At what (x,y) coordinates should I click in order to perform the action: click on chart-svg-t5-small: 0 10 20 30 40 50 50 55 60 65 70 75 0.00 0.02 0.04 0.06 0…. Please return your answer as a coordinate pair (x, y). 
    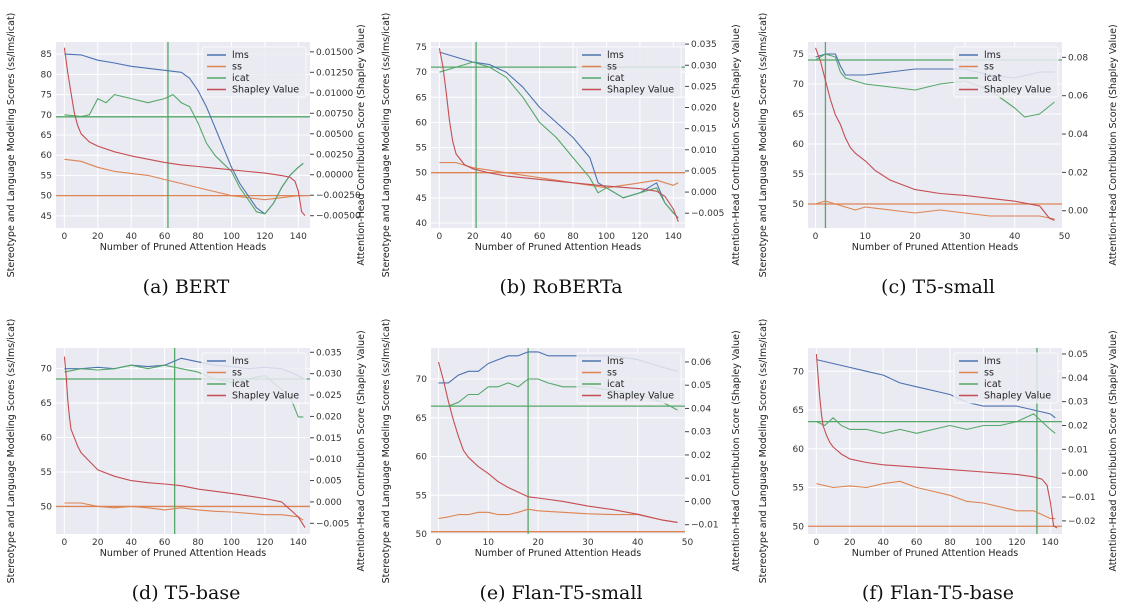
    Looking at the image, I should click on (938, 145).